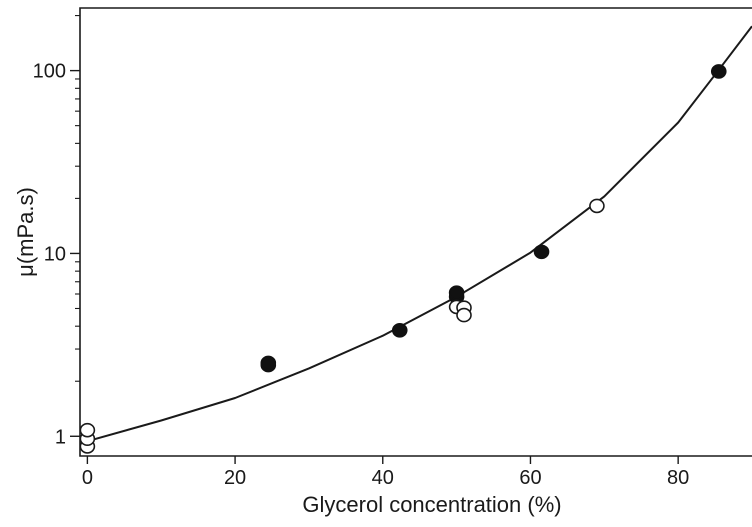  I want to click on x-tick-label: 40, so click(383, 478).